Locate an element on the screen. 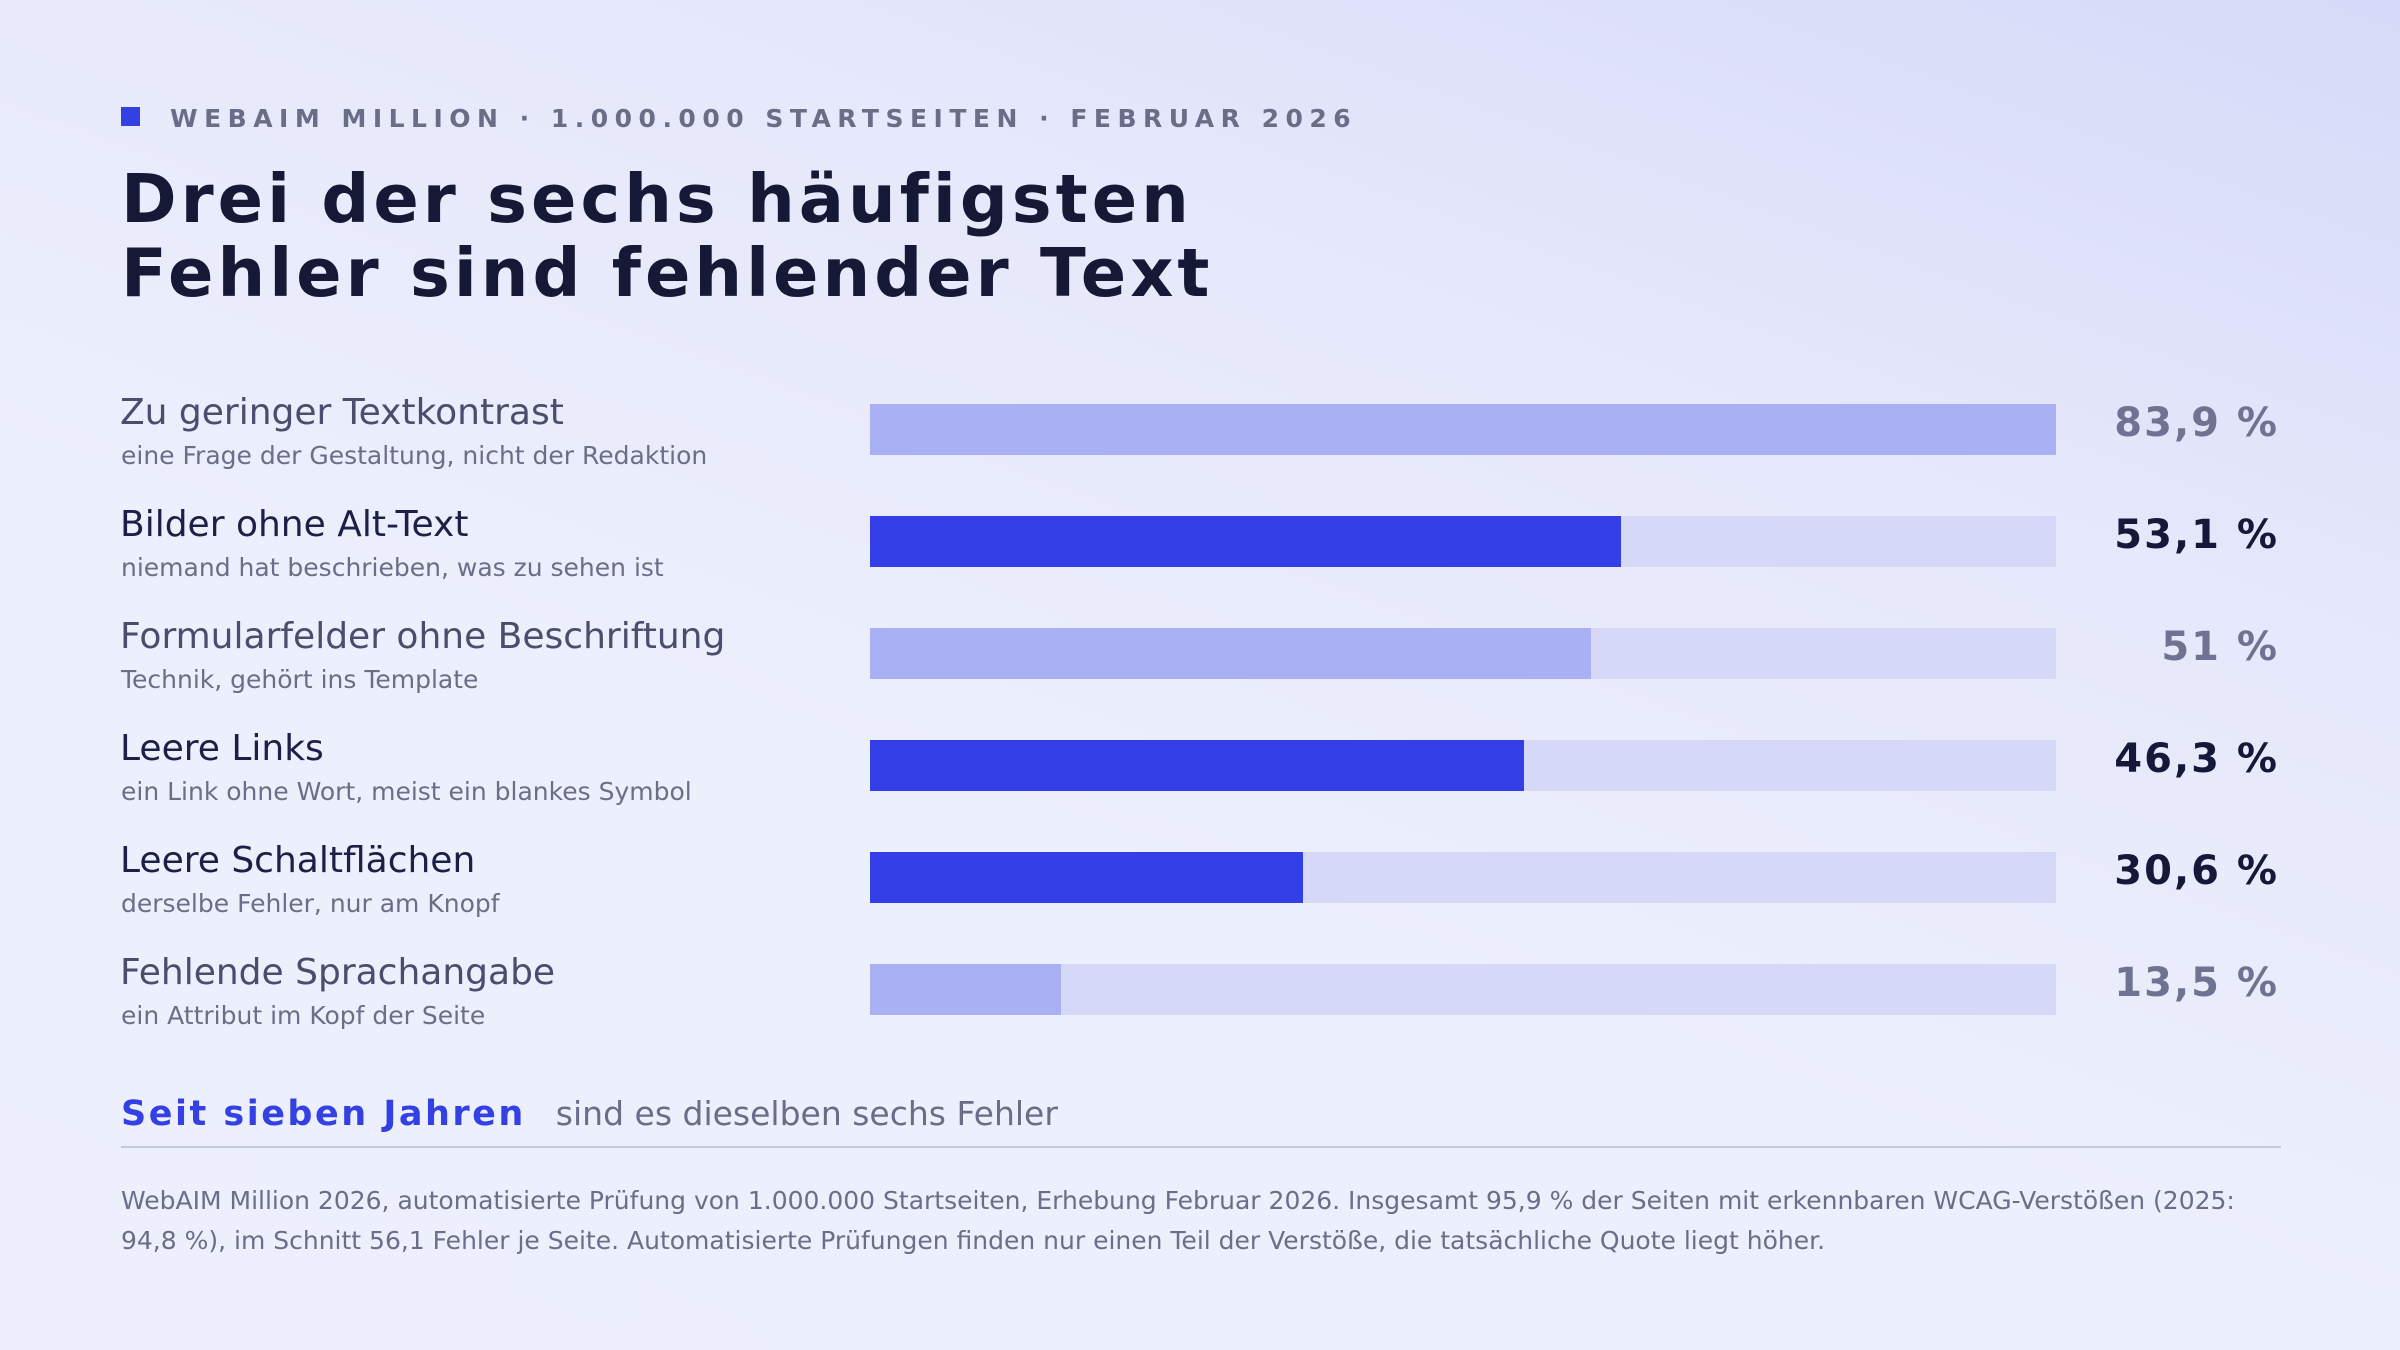 The width and height of the screenshot is (2400, 1350). bar-label: Leere Links is located at coordinates (222, 748).